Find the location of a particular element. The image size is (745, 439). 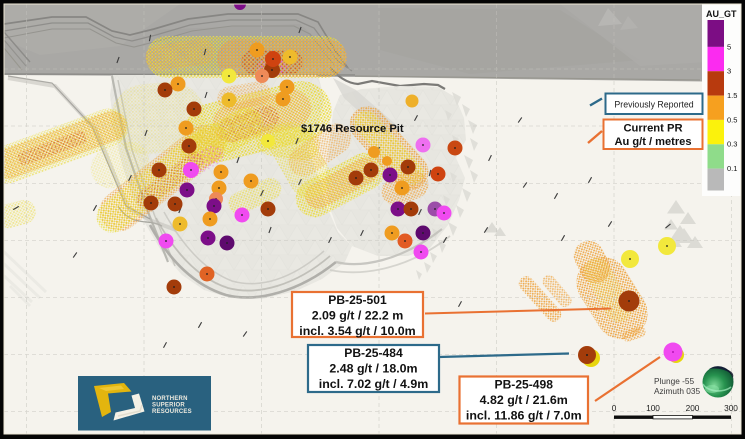

svg-text: $1746 Resource Pit is located at coordinates (352, 129).